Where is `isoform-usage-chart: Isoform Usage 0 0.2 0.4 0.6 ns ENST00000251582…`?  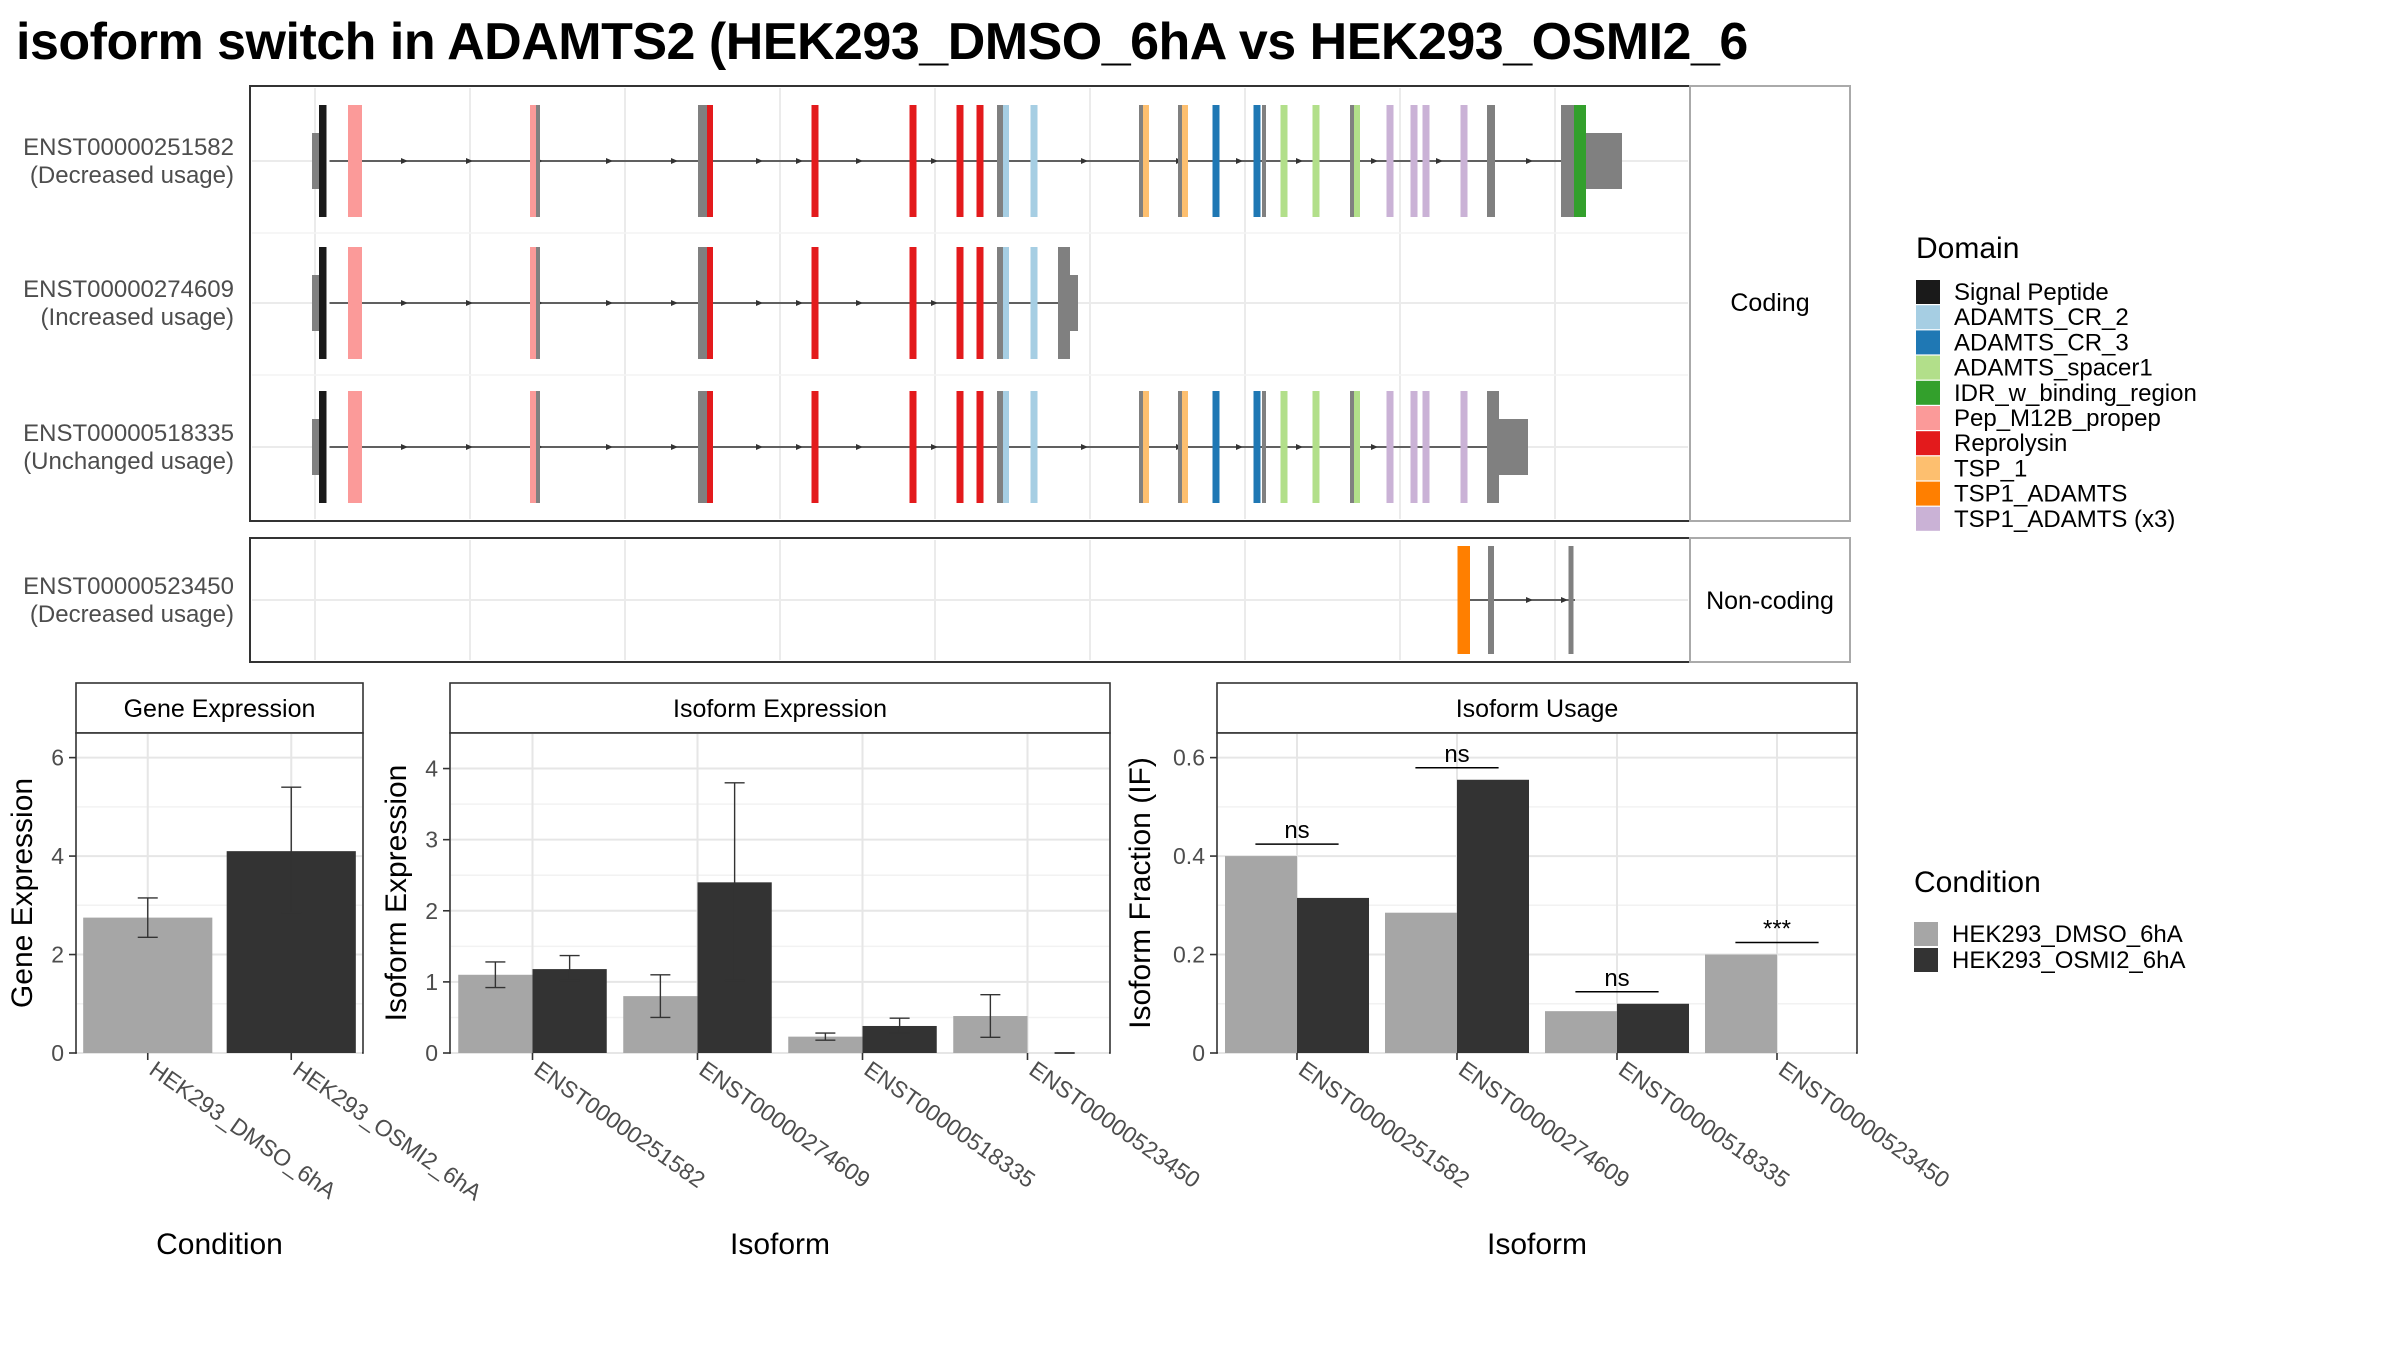
isoform-usage-chart: Isoform Usage 0 0.2 0.4 0.6 ns ENST00000251582… is located at coordinates (1539, 971).